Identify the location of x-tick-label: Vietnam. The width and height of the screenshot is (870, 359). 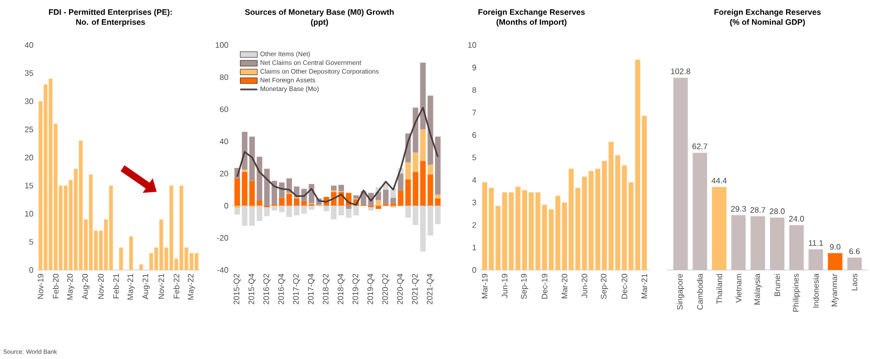
(739, 288).